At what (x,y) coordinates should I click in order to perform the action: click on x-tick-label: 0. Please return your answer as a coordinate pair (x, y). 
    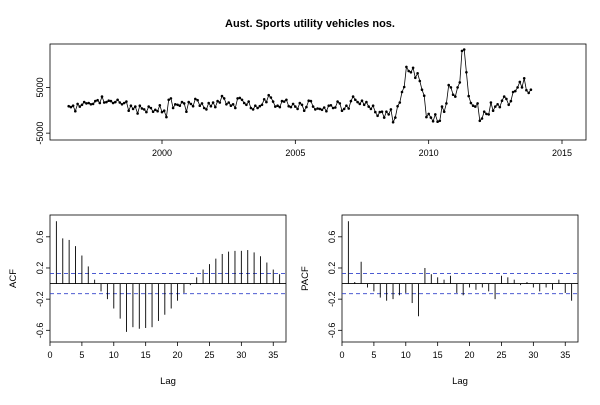
    Looking at the image, I should click on (341, 355).